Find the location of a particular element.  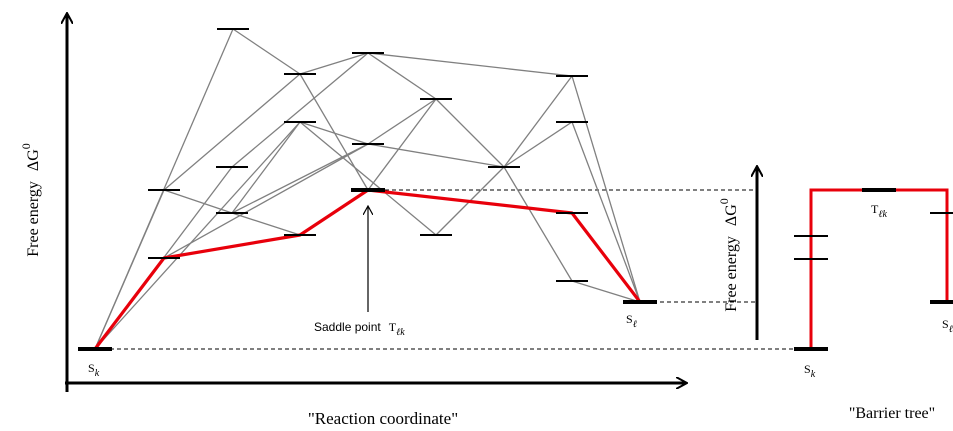

barrier-tree-levels is located at coordinates (873, 269).